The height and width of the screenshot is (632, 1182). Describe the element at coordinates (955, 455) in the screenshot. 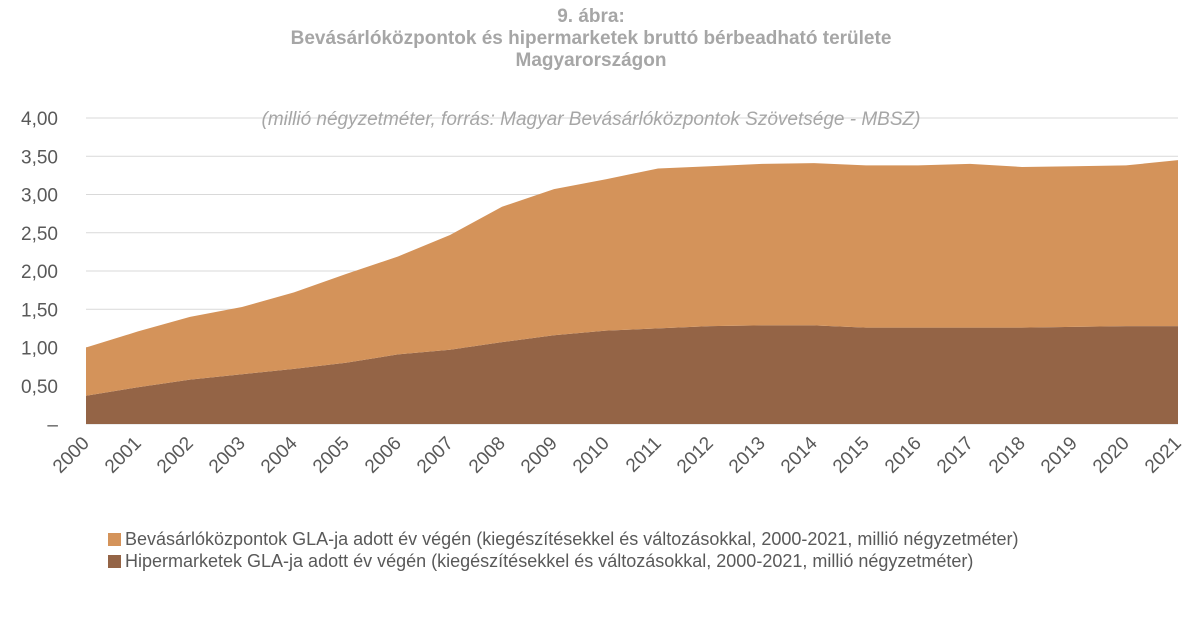

I see `x-tick-label: 2017` at that location.